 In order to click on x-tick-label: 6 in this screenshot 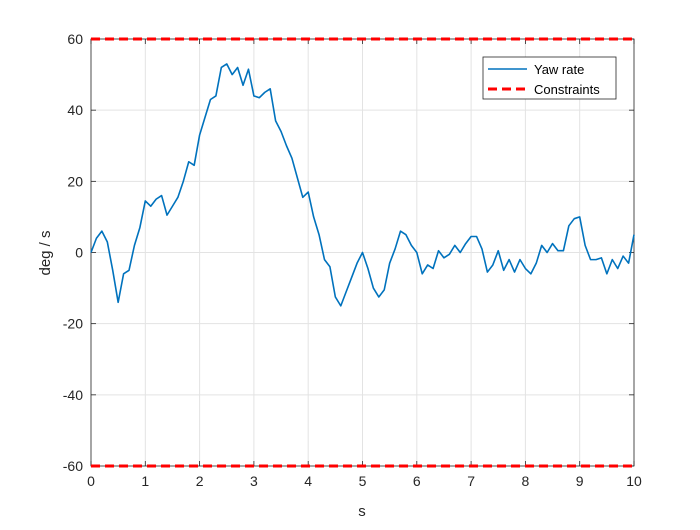, I will do `click(417, 481)`.